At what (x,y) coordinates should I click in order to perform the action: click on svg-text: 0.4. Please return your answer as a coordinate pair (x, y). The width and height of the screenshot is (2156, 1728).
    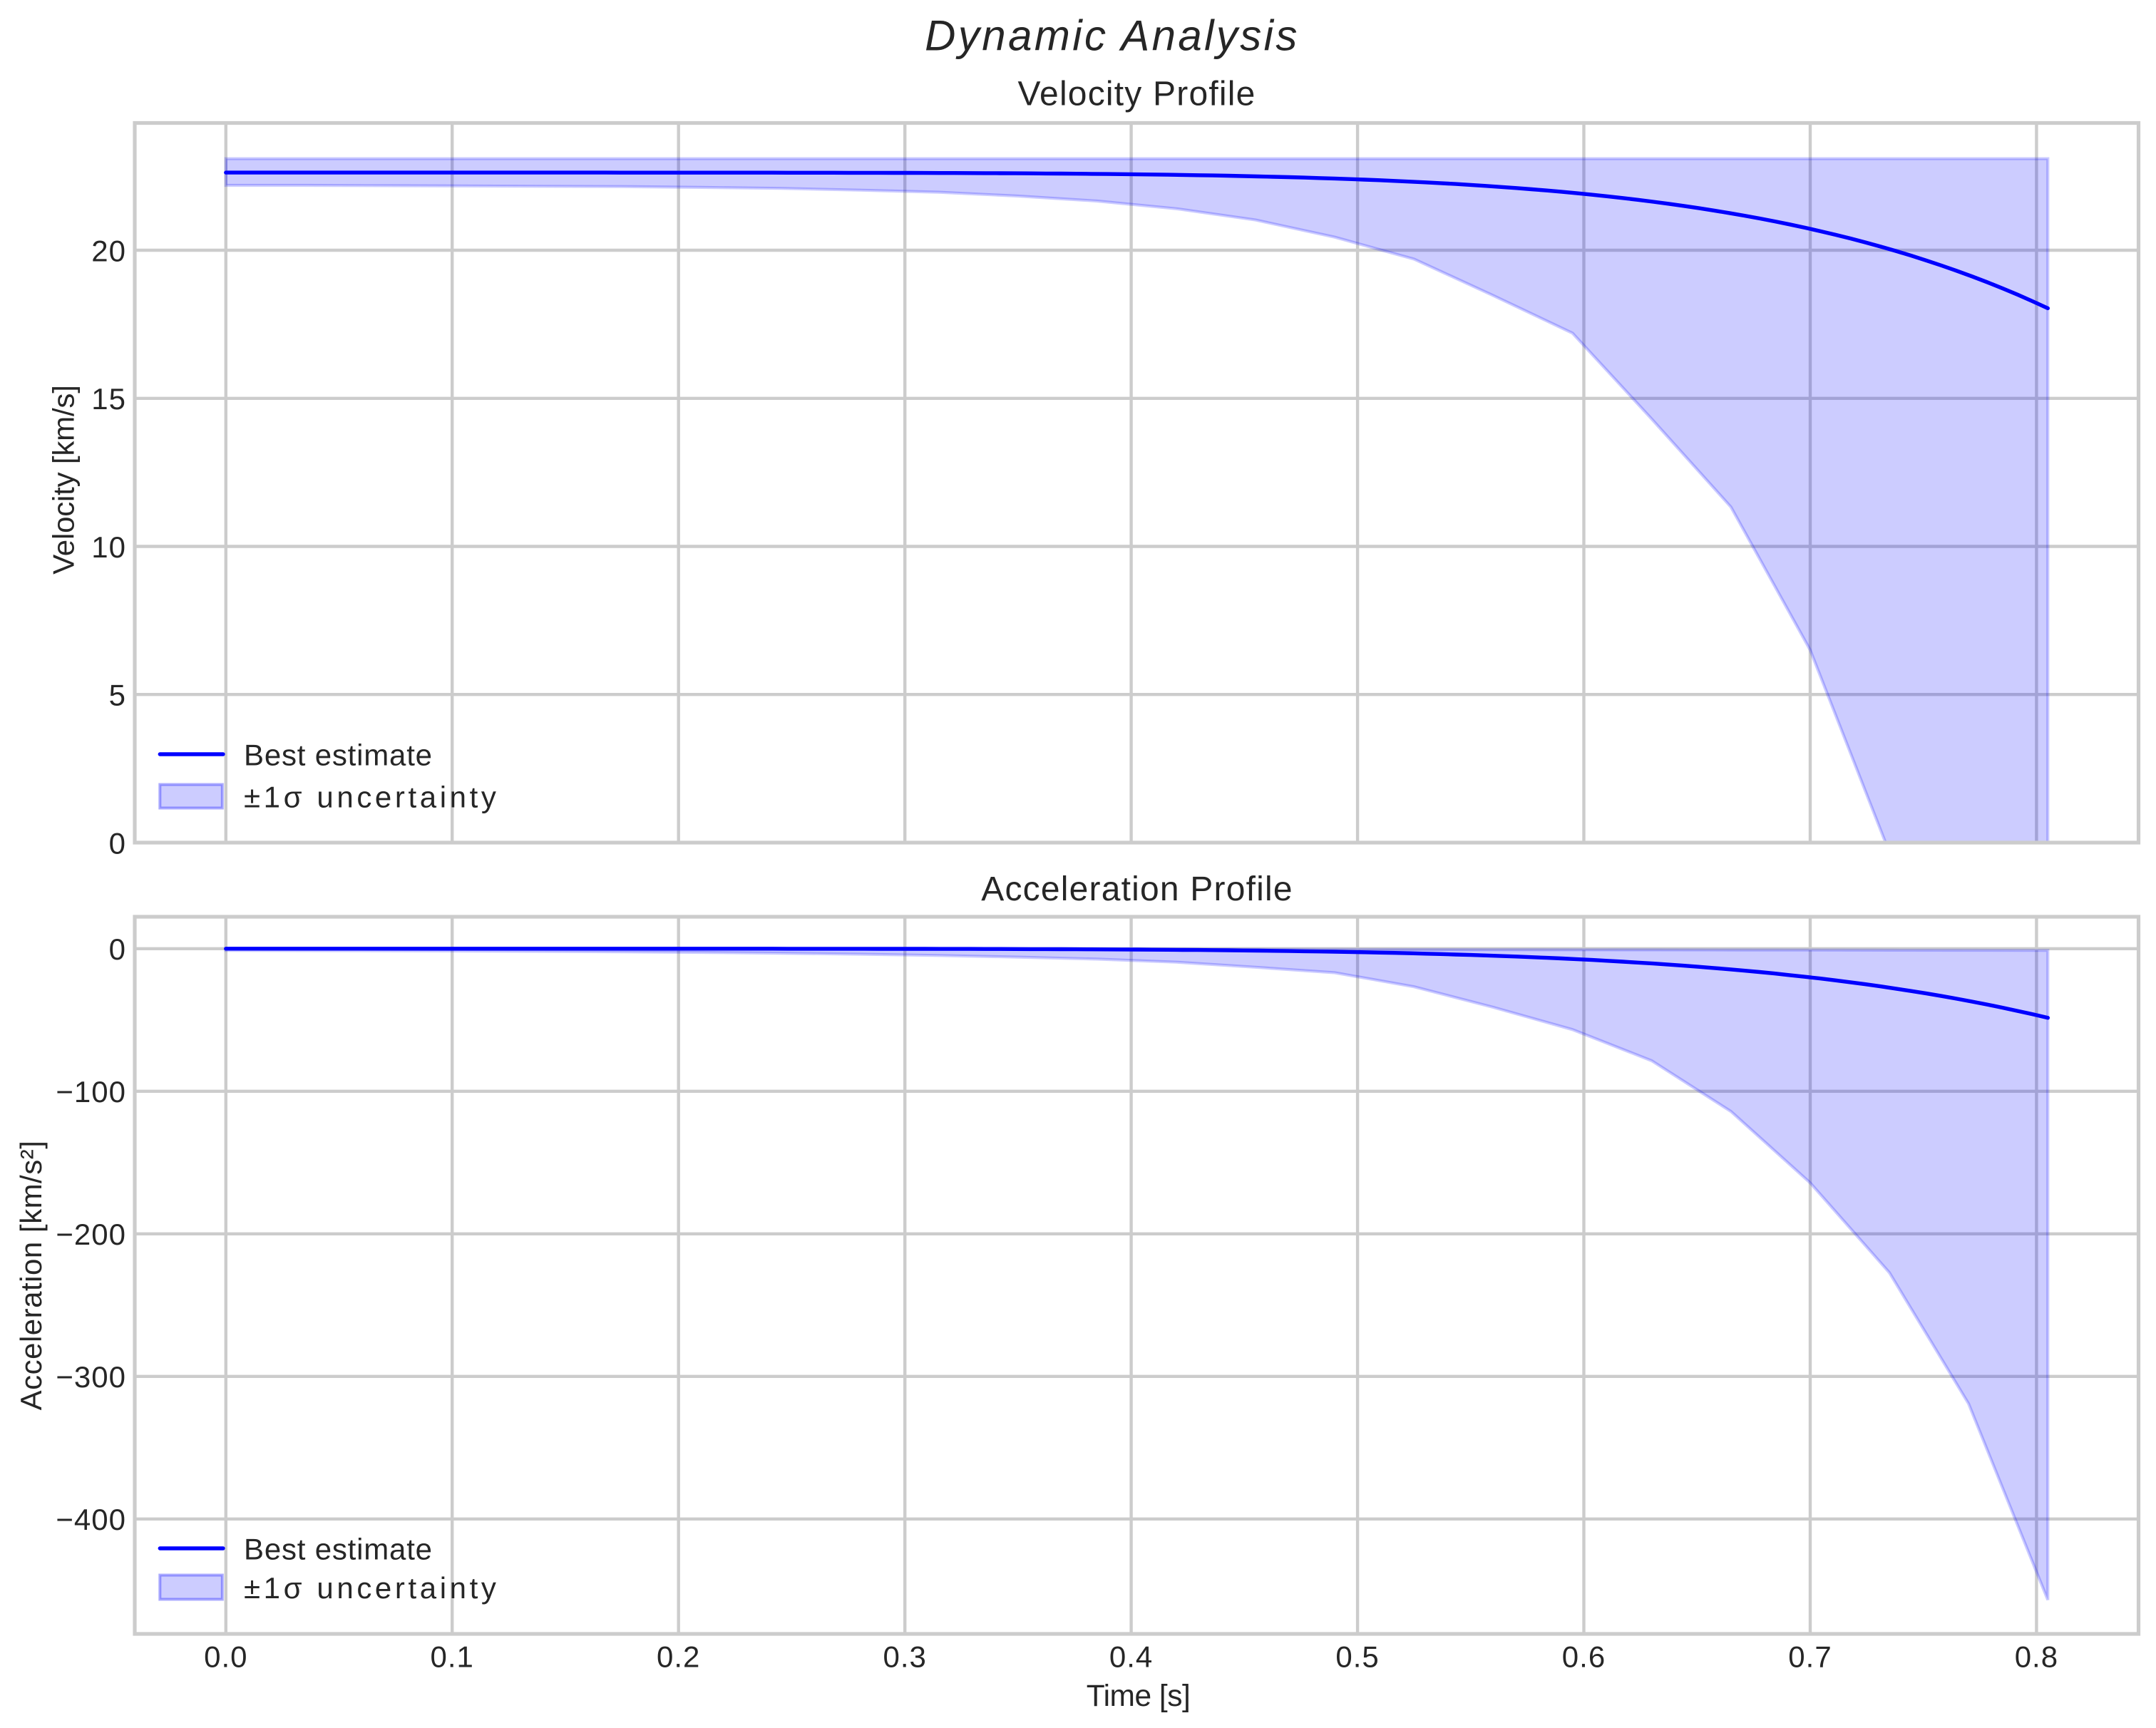
    Looking at the image, I should click on (1131, 1657).